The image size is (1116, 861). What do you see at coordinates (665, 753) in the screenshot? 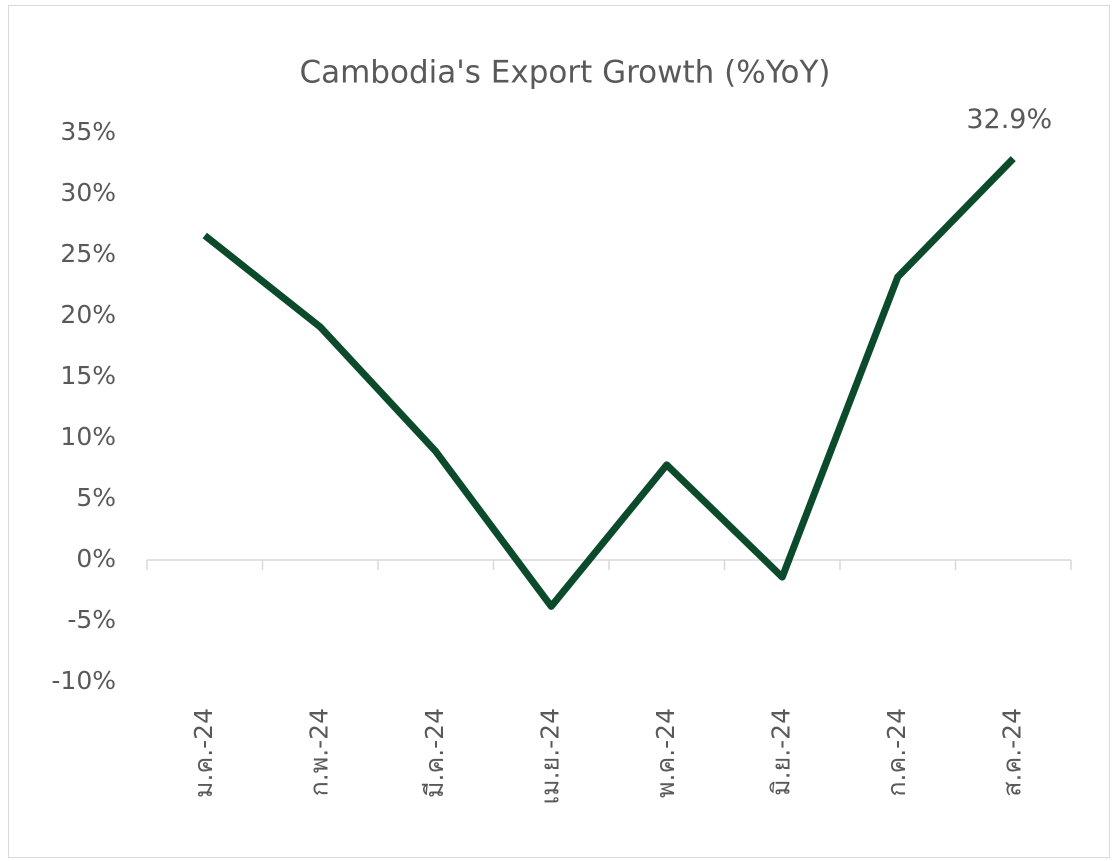
I see `x-tick-label: พ.ค.-24` at bounding box center [665, 753].